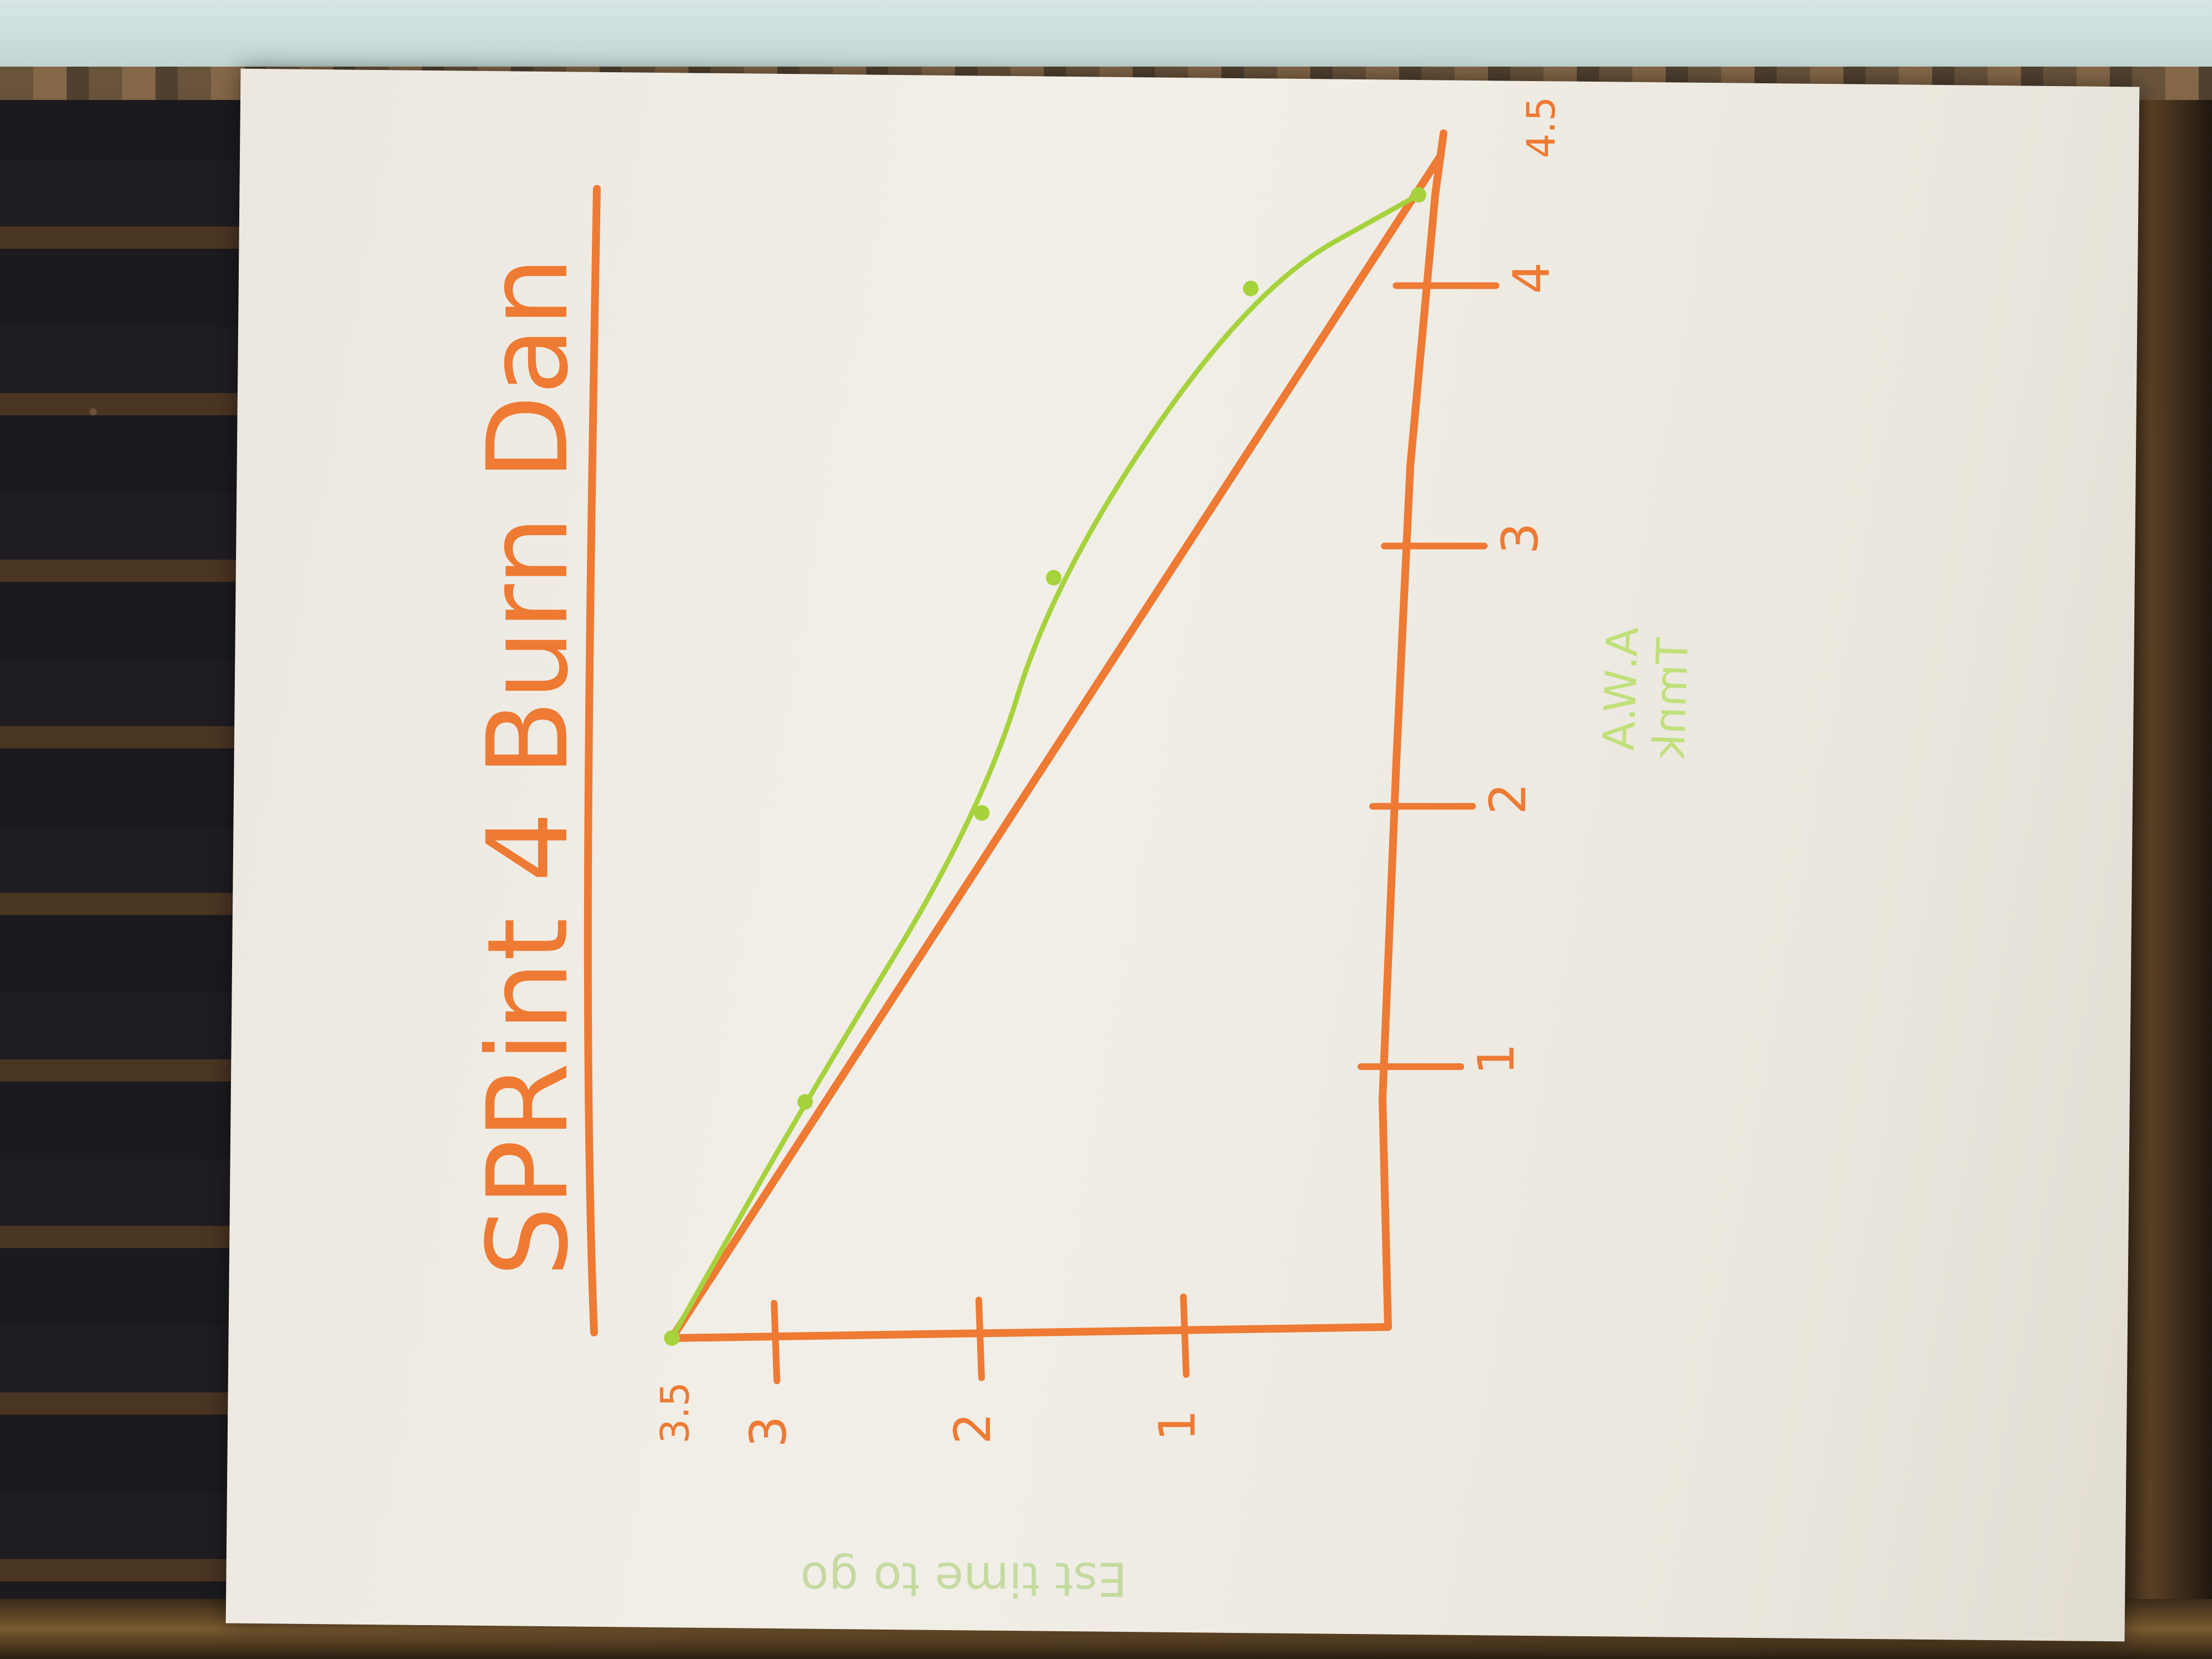 The width and height of the screenshot is (2212, 1659). I want to click on x-tick-label: 1, so click(1496, 1059).